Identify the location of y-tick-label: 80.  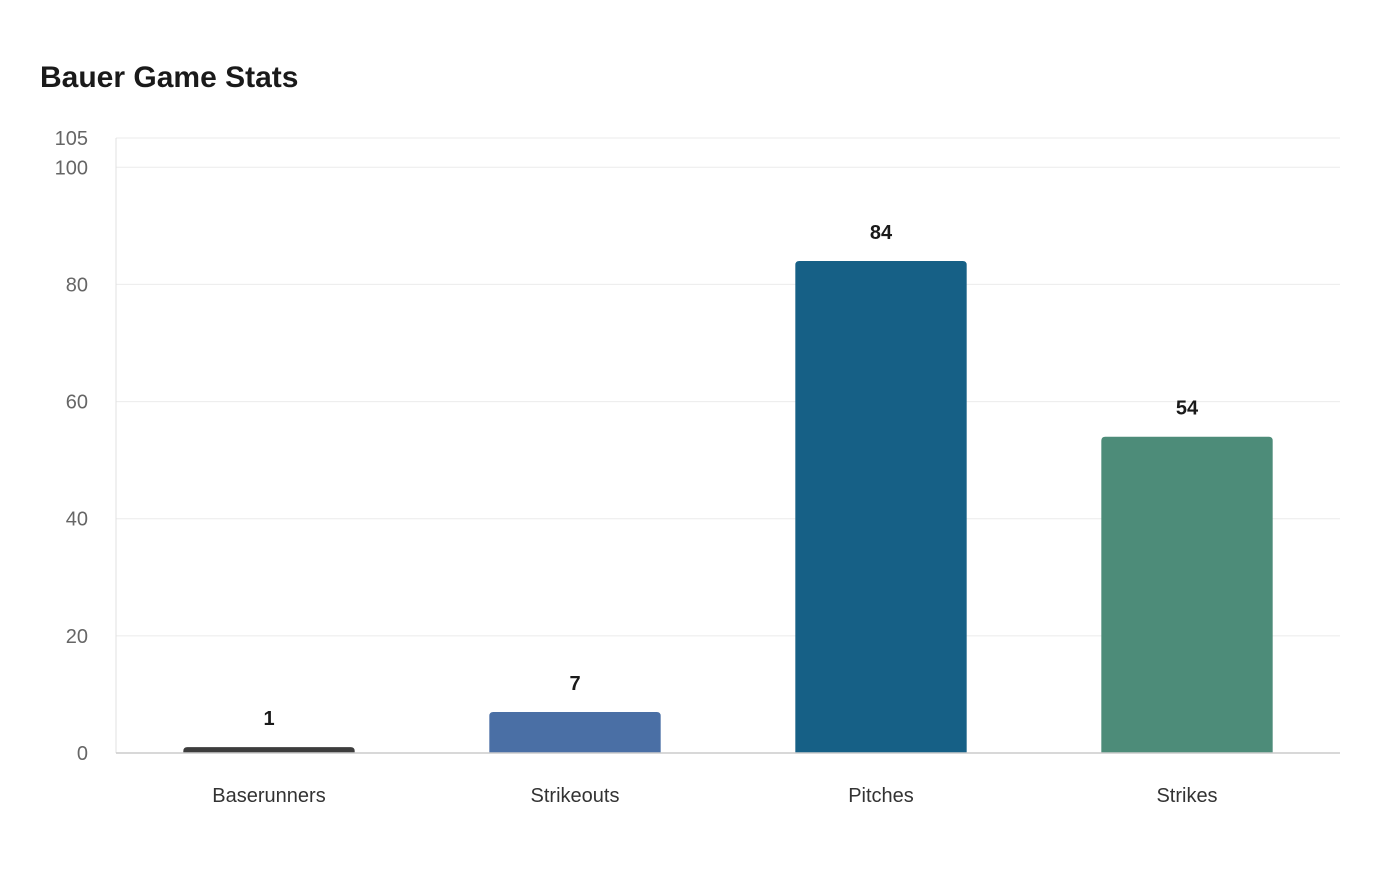
(77, 285).